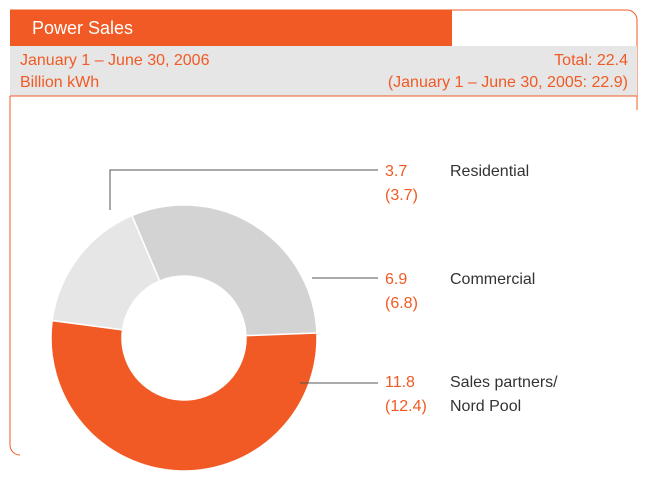 The image size is (647, 485). I want to click on subtitle: January 1 – June 30, 2006, so click(115, 60).